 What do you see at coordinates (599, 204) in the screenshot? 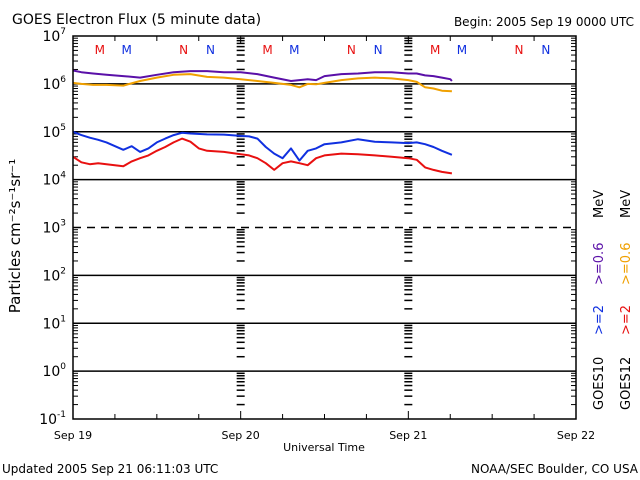
I see `legend-goes10-unit: MeV` at bounding box center [599, 204].